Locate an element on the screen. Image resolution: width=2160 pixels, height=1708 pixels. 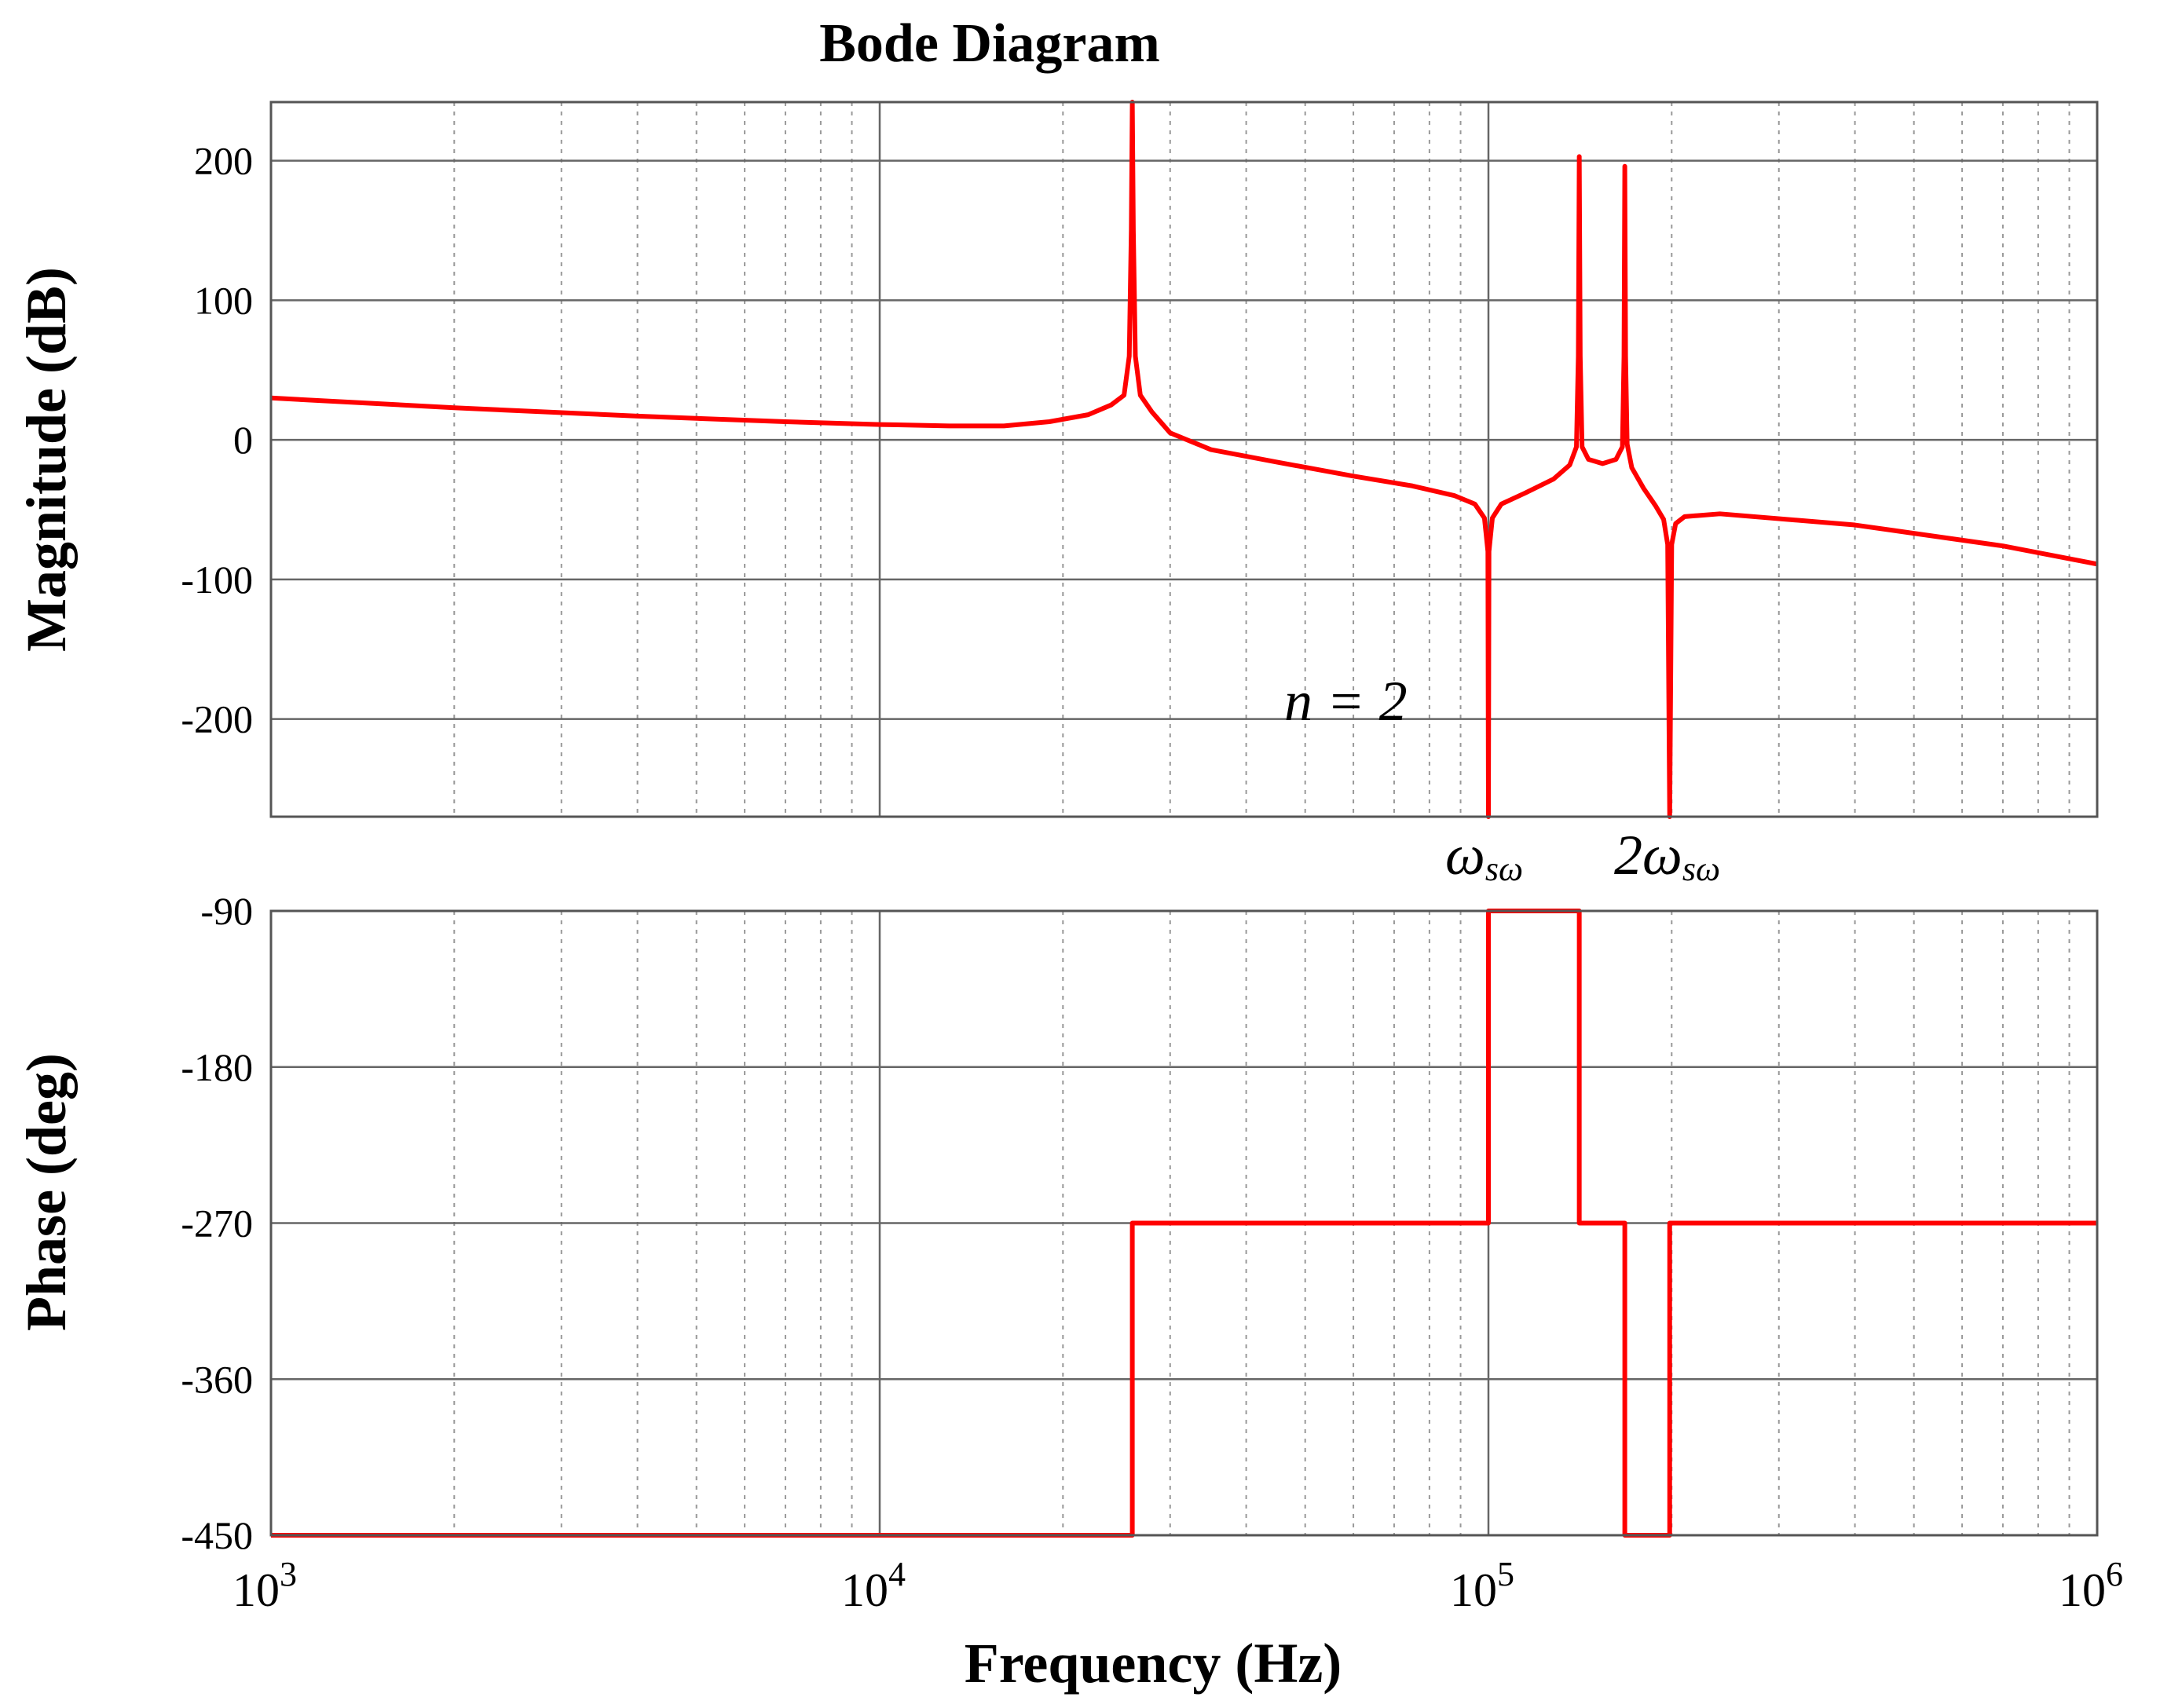
magnitude-y-axis-label: Magnitude (dB) is located at coordinates (46, 459).